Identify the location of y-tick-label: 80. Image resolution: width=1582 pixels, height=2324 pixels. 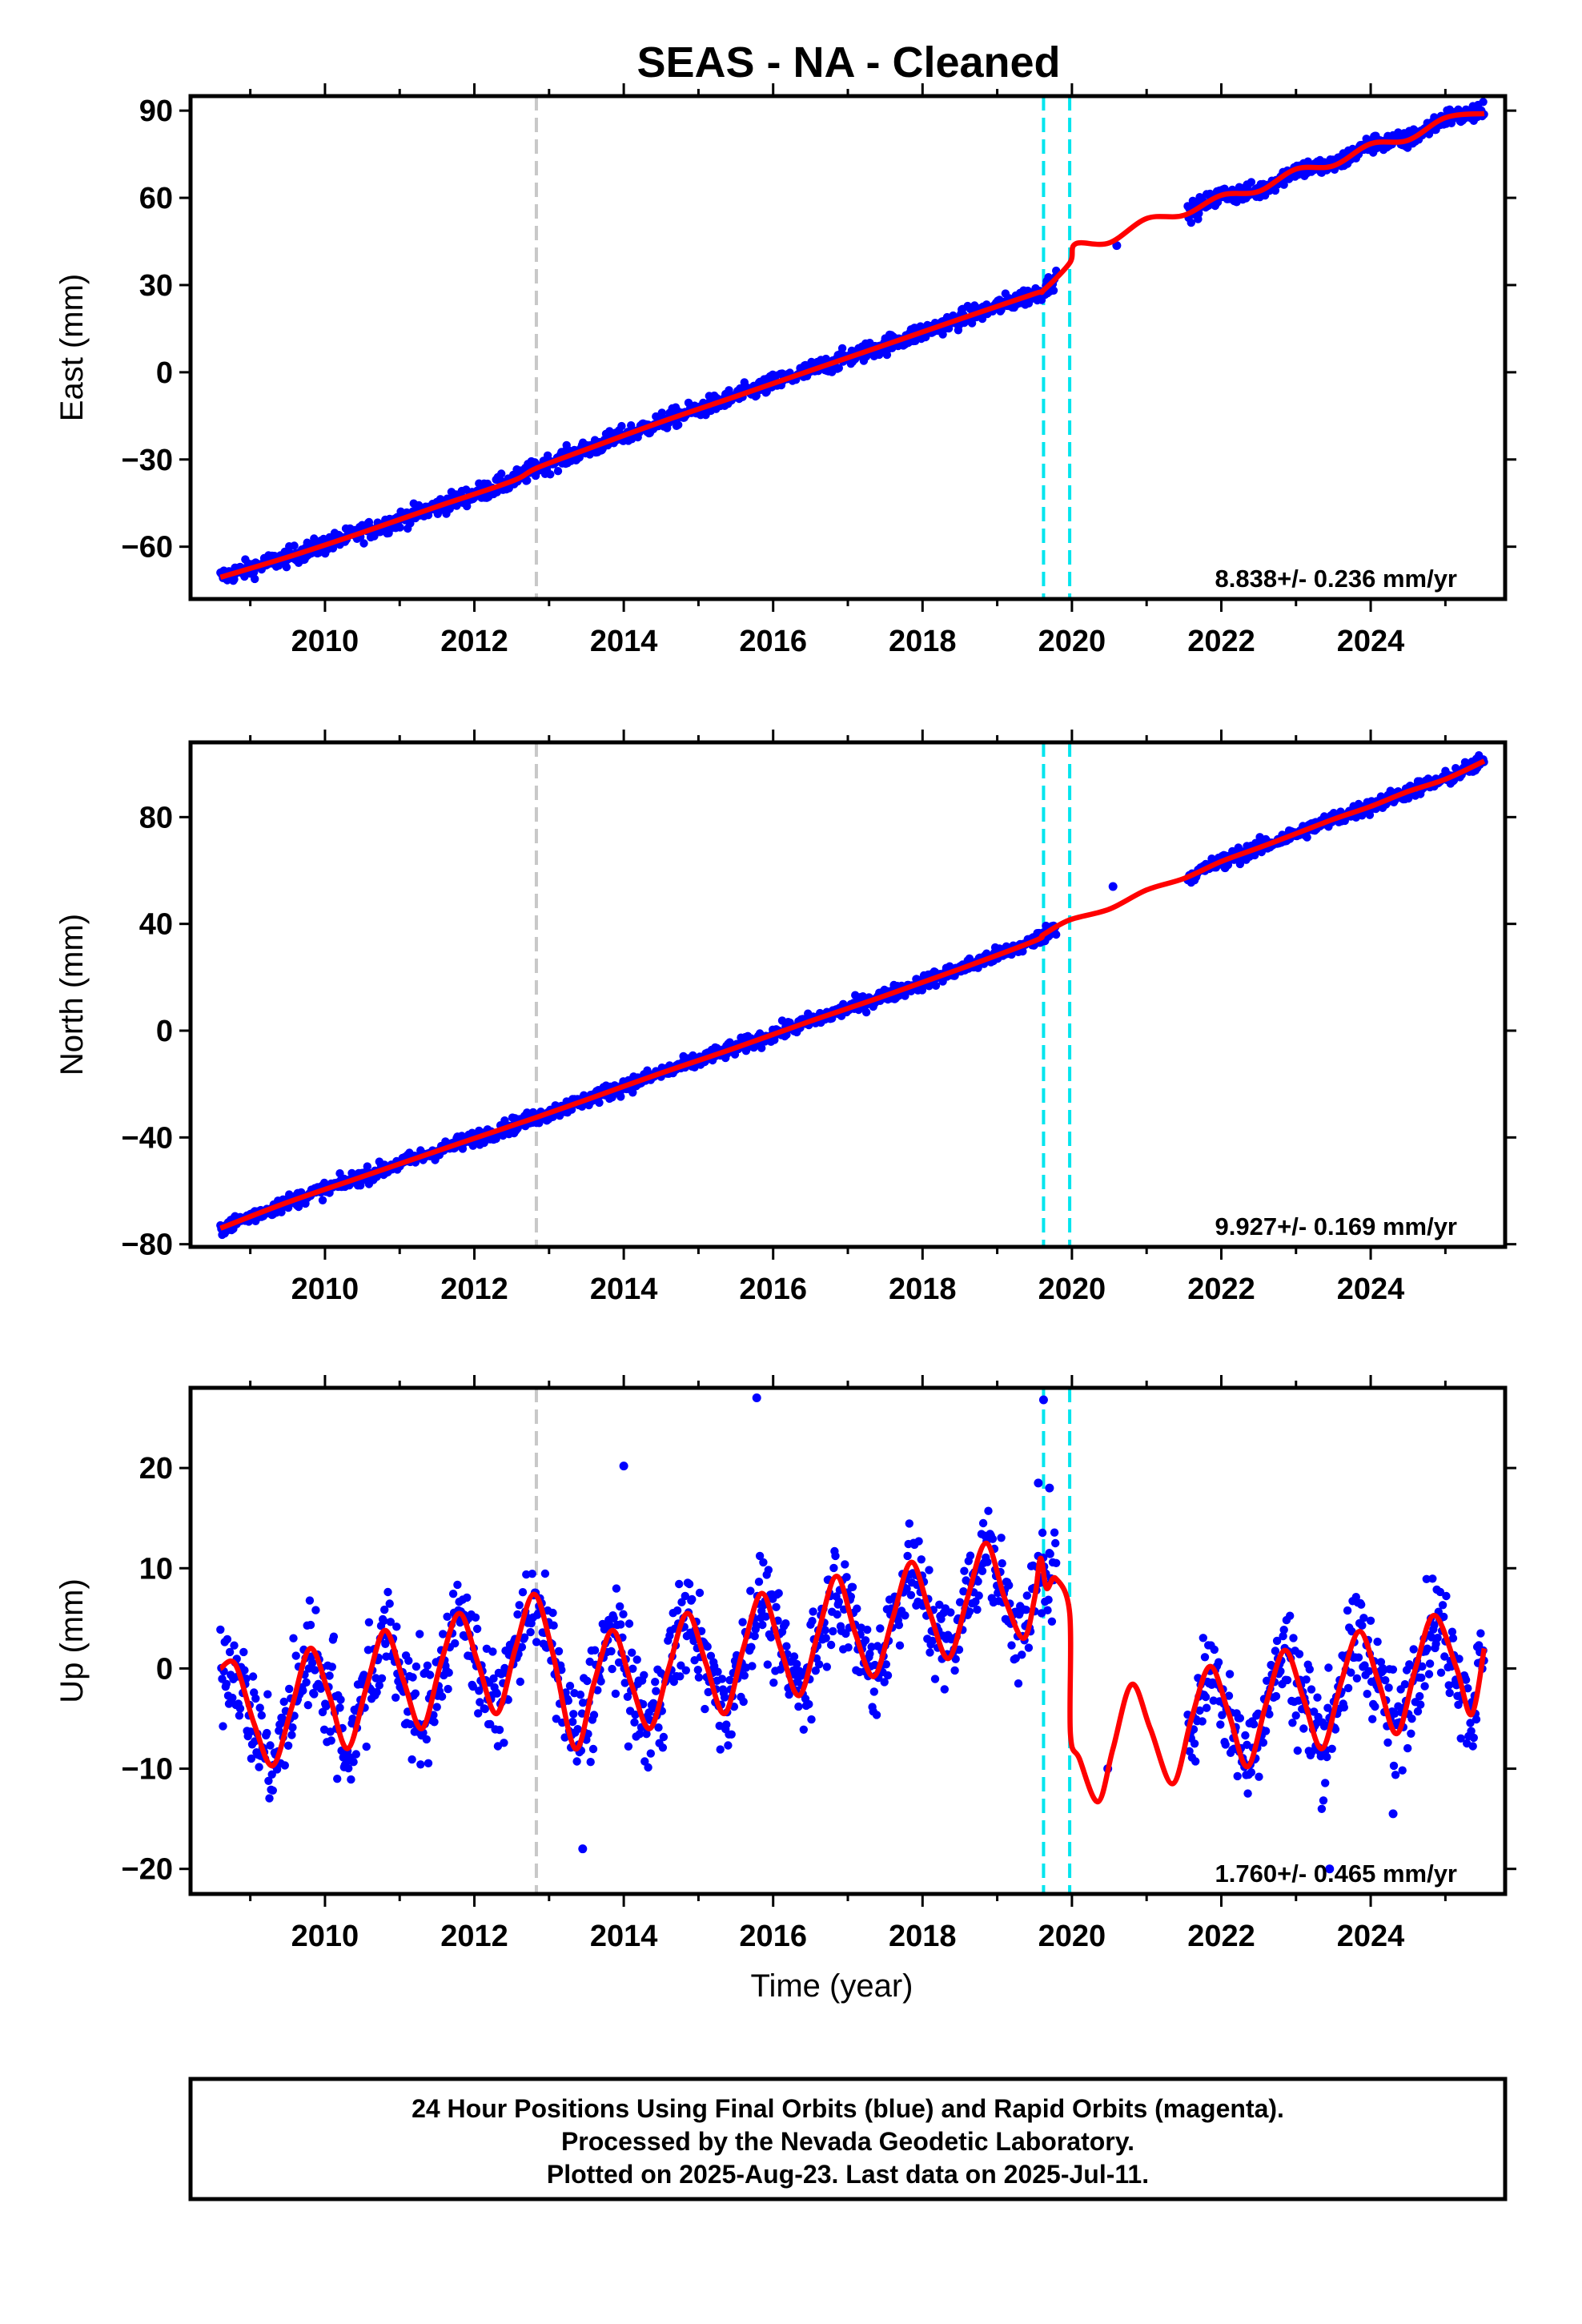
(156, 817).